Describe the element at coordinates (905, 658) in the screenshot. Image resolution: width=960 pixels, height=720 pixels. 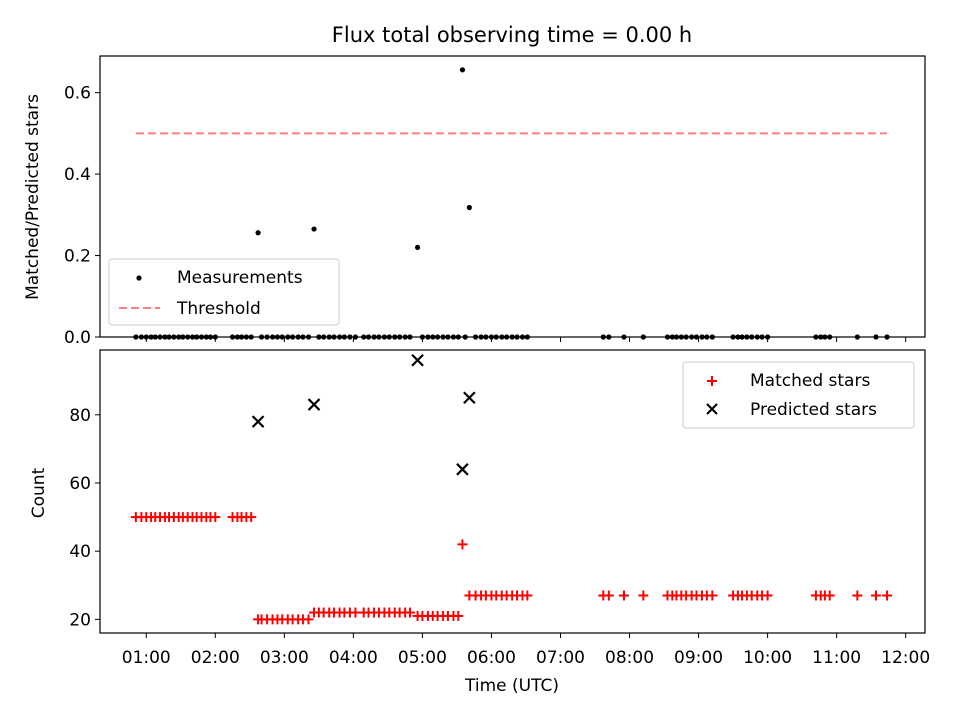
I see `x-tick-label: 12:00` at that location.